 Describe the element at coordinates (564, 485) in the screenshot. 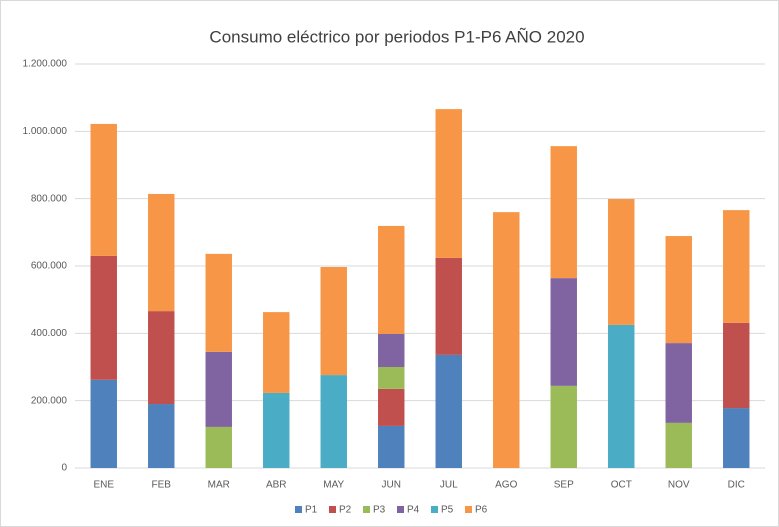

I see `x-tick-label: SEP` at that location.